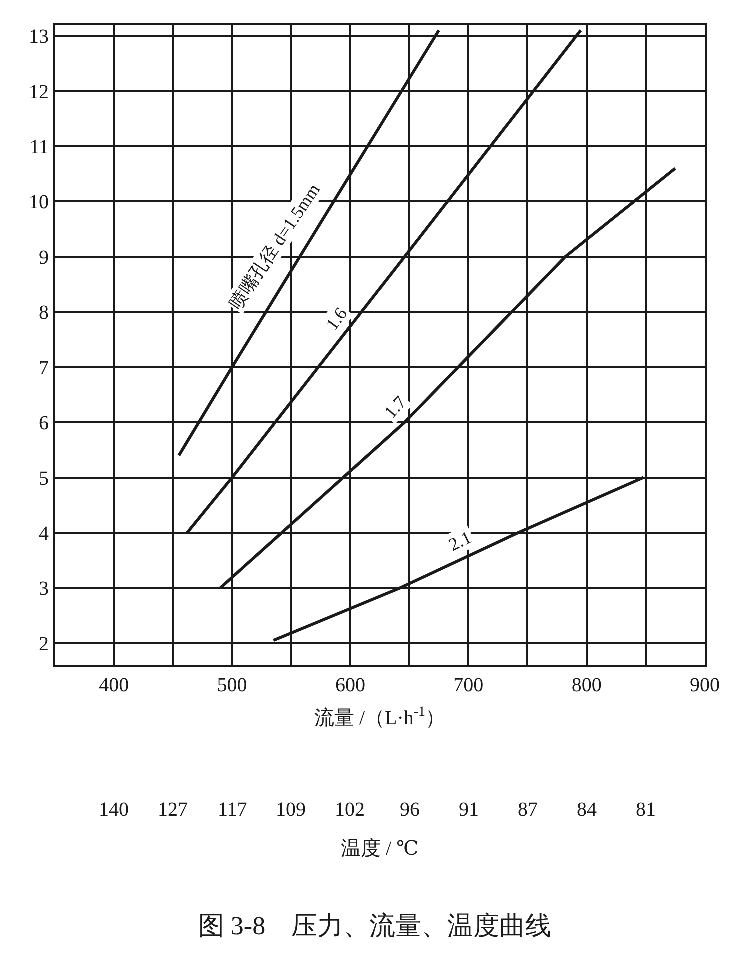  Describe the element at coordinates (705, 685) in the screenshot. I see `x-tick-label: 900` at that location.